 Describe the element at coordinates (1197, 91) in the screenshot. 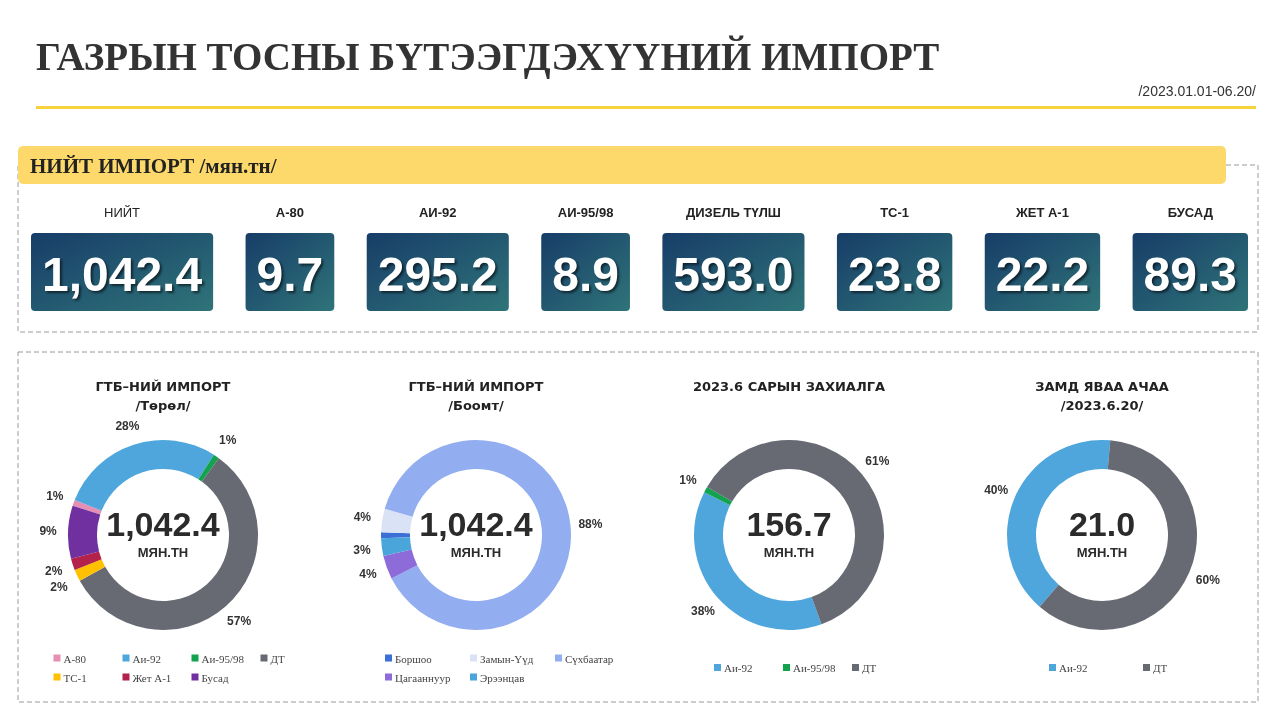

I see `text: /2023.01.01-06.20/` at that location.